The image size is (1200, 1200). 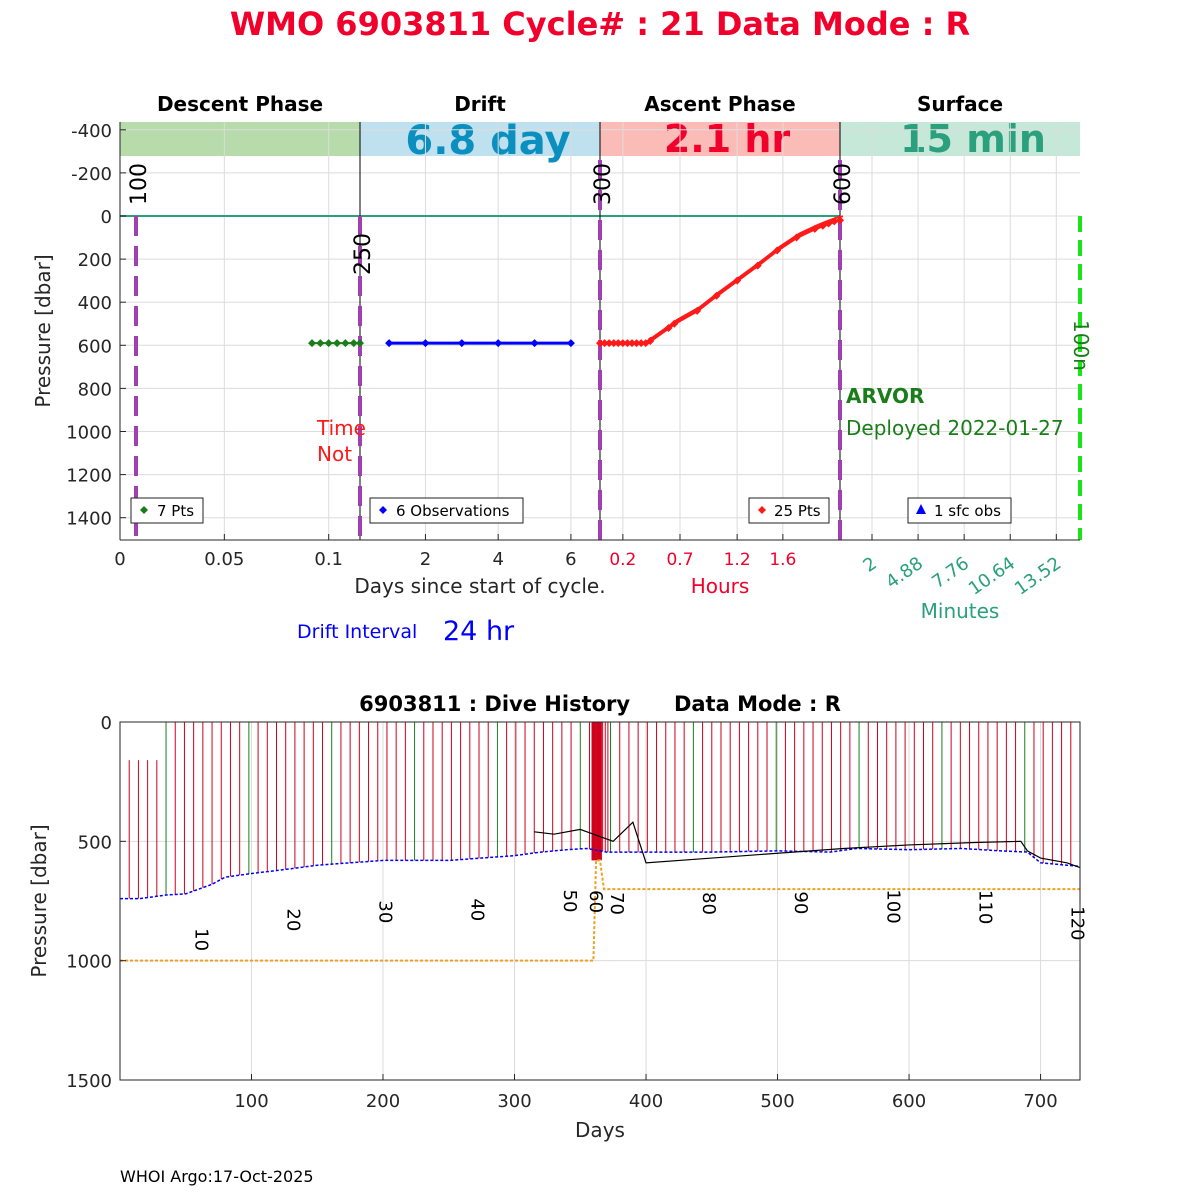 I want to click on ascent-points-line, so click(x=720, y=281).